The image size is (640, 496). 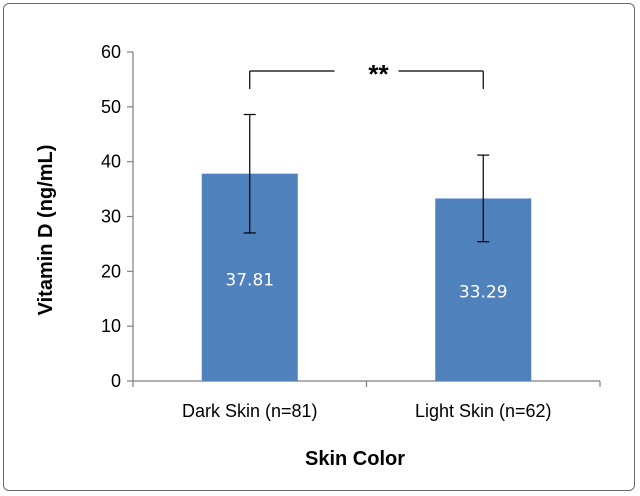 I want to click on bar-data-label: 37.81, so click(x=249, y=280).